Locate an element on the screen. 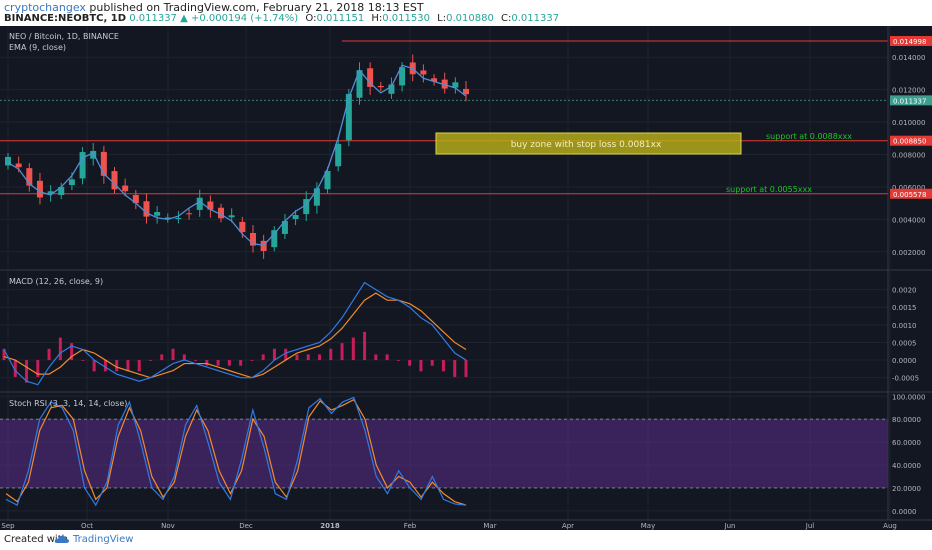 Image resolution: width=932 pixels, height=550 pixels. low-value: 0.010880 is located at coordinates (470, 18).